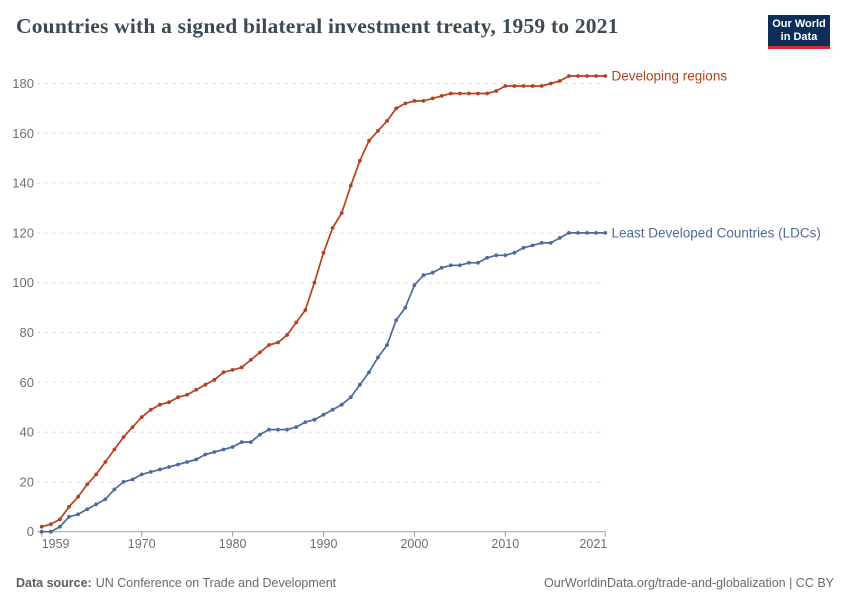 This screenshot has width=850, height=600. Describe the element at coordinates (233, 544) in the screenshot. I see `x-tick-label-1980: 1980` at that location.